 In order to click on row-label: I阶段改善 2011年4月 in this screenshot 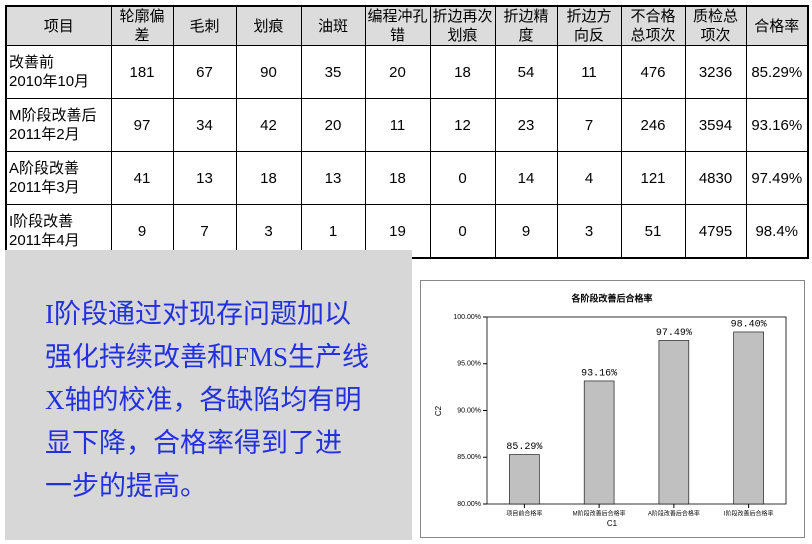, I will do `click(58, 231)`.